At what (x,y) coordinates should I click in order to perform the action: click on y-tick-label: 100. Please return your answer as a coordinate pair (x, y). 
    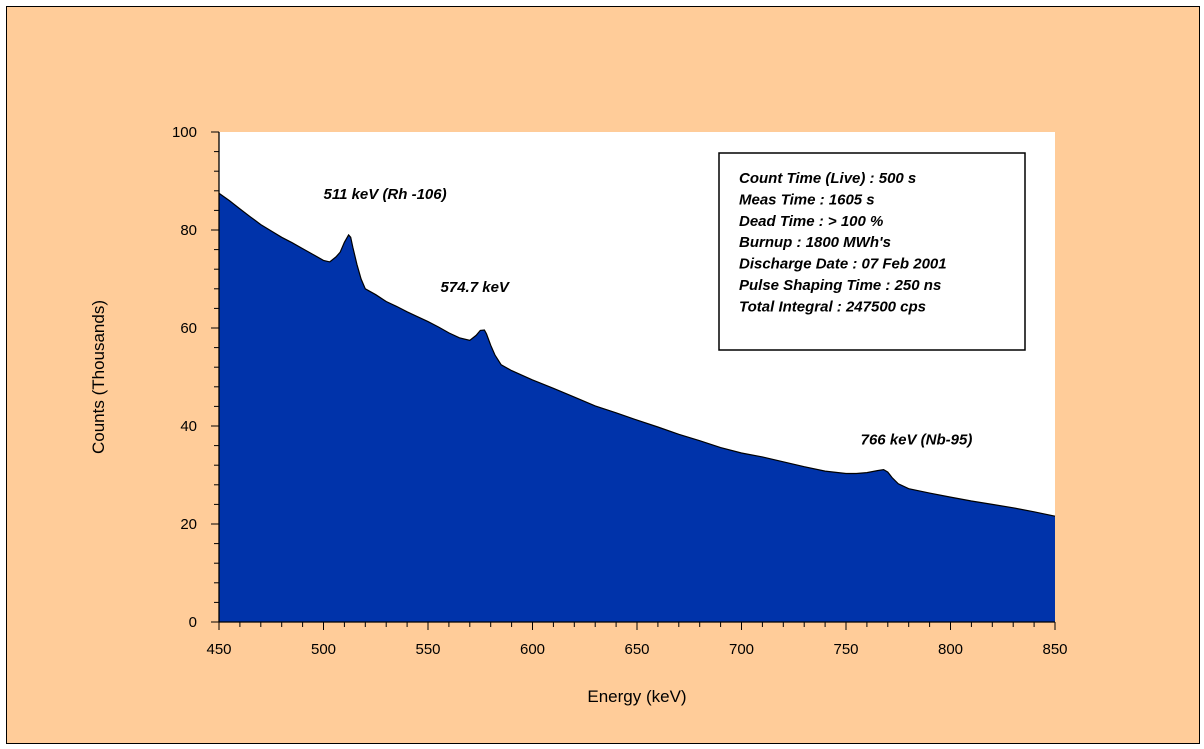
    Looking at the image, I should click on (184, 132).